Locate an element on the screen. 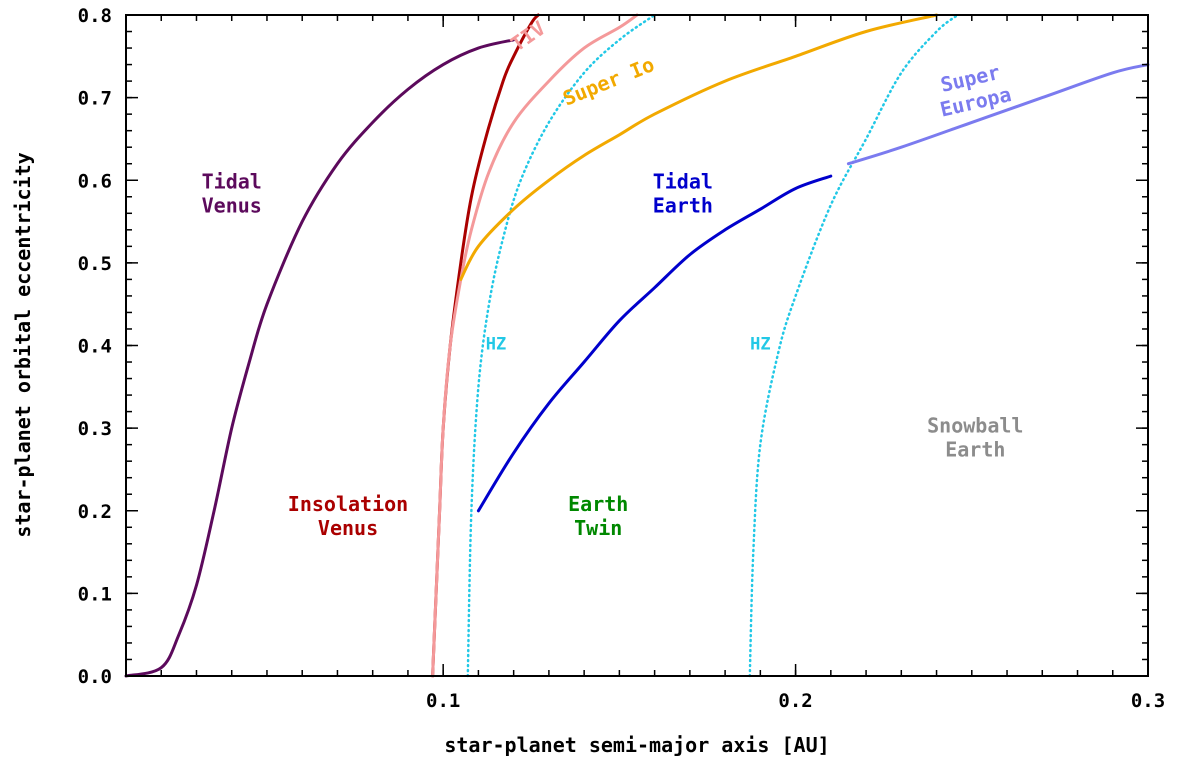 This screenshot has width=1177, height=758. tidal-earth-label: Tidal Earth is located at coordinates (683, 194).